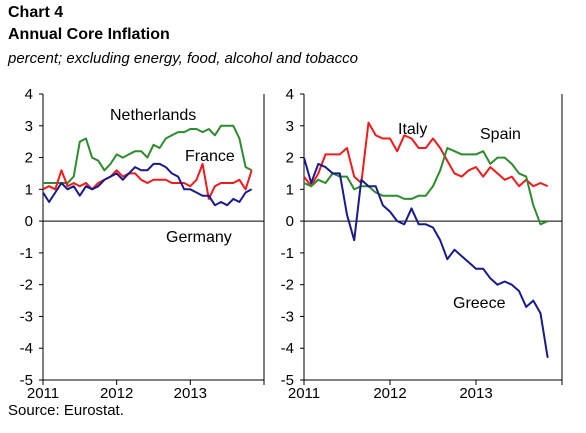  What do you see at coordinates (210, 156) in the screenshot?
I see `series-label-france: France` at bounding box center [210, 156].